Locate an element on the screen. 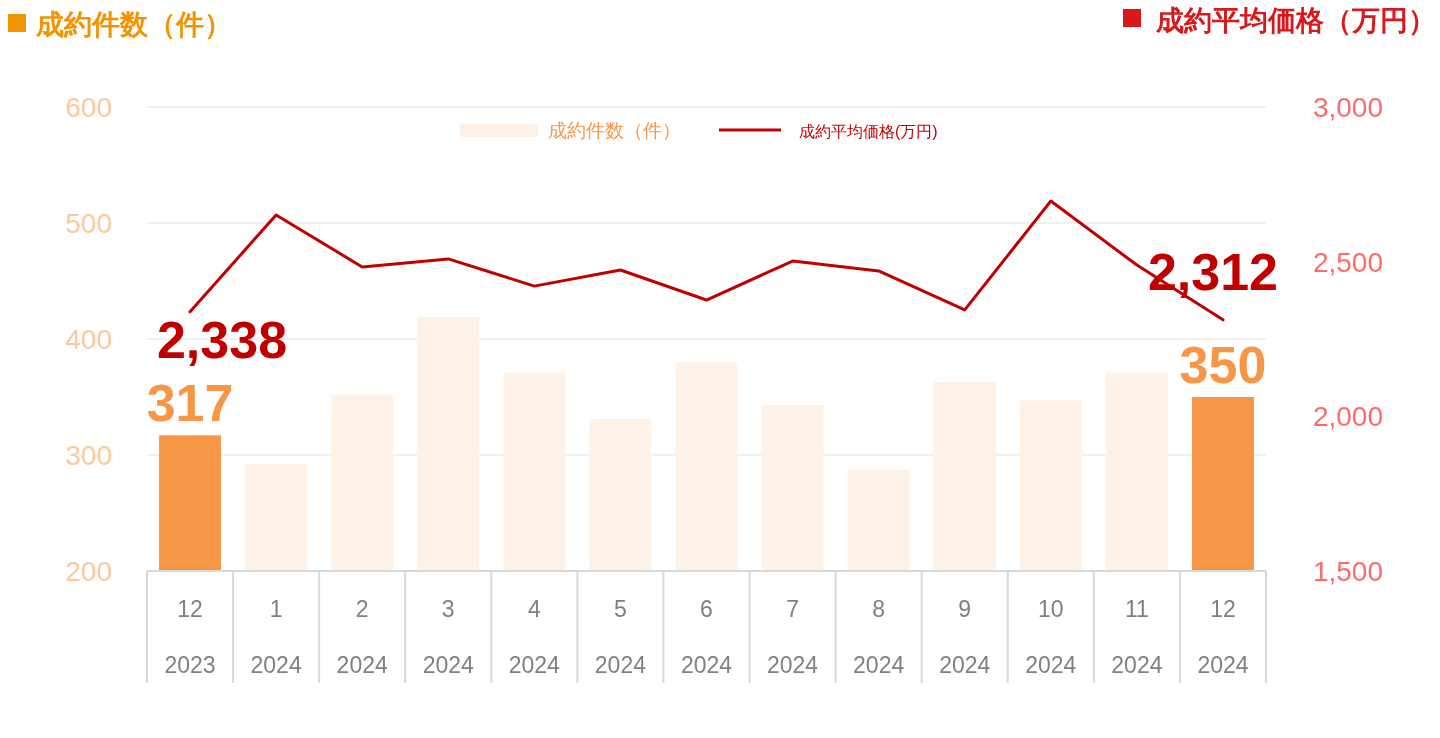  y-tick-label: 400 is located at coordinates (88, 339).